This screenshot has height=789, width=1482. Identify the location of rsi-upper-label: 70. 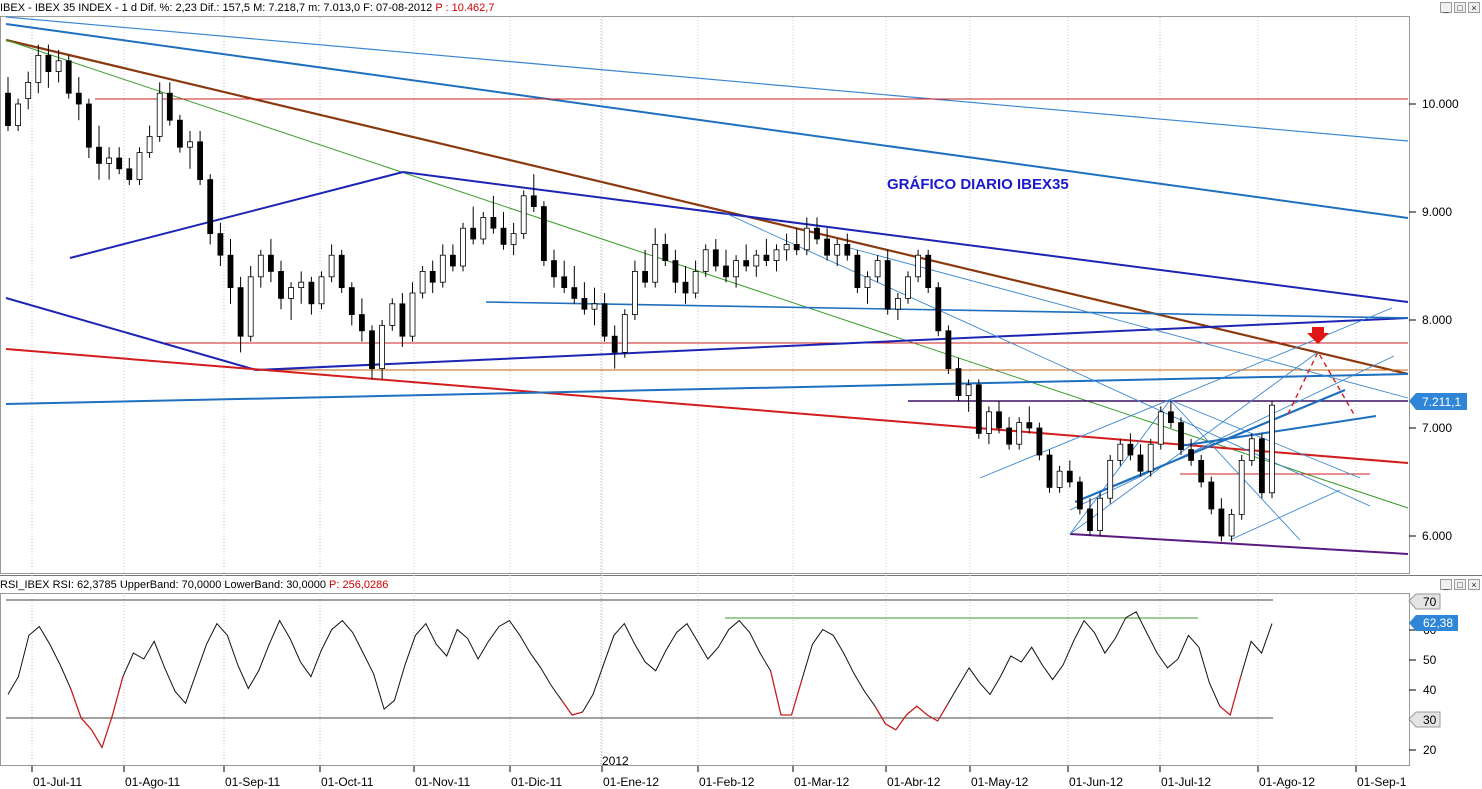
(1430, 602).